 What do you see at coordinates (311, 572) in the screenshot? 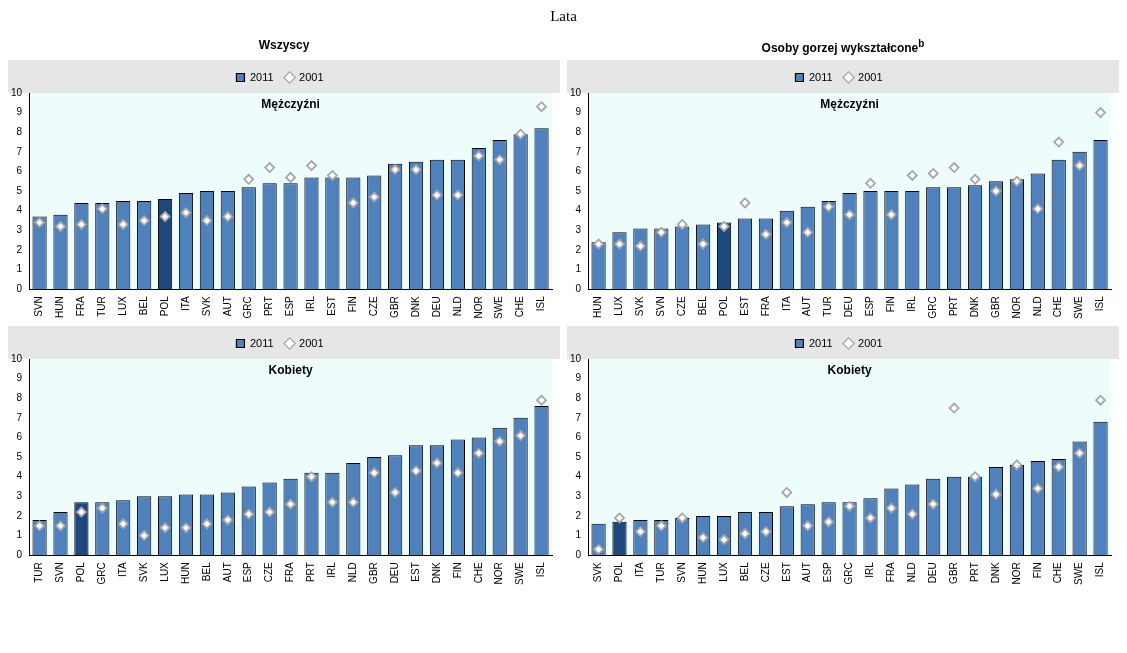
I see `x-tick-label: PRT` at bounding box center [311, 572].